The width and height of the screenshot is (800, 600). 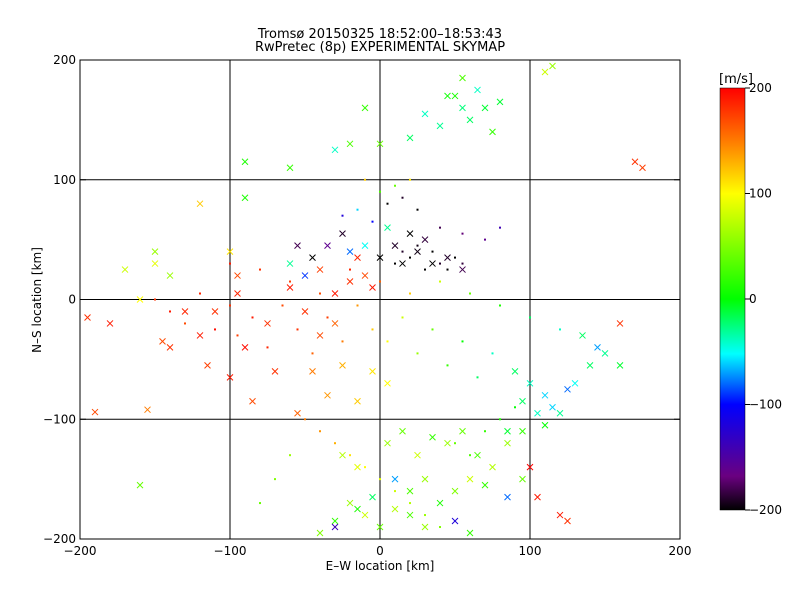 I want to click on x-axis-label: E–W location [km], so click(x=380, y=566).